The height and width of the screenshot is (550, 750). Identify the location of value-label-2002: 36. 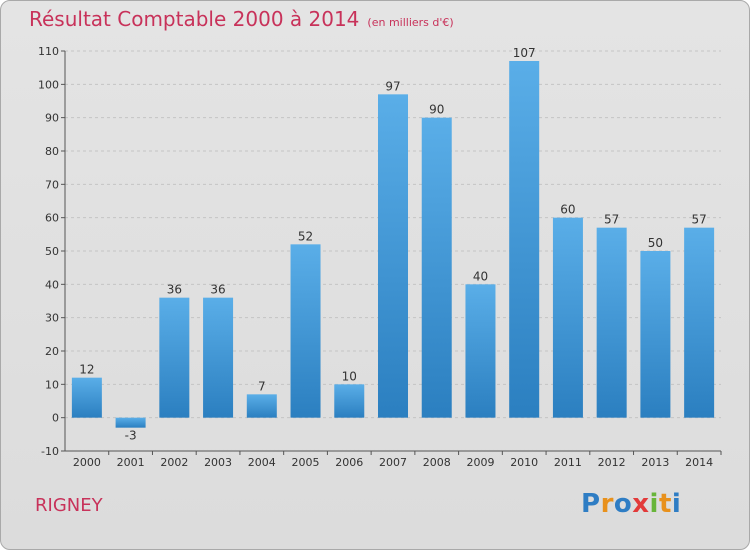
(174, 290).